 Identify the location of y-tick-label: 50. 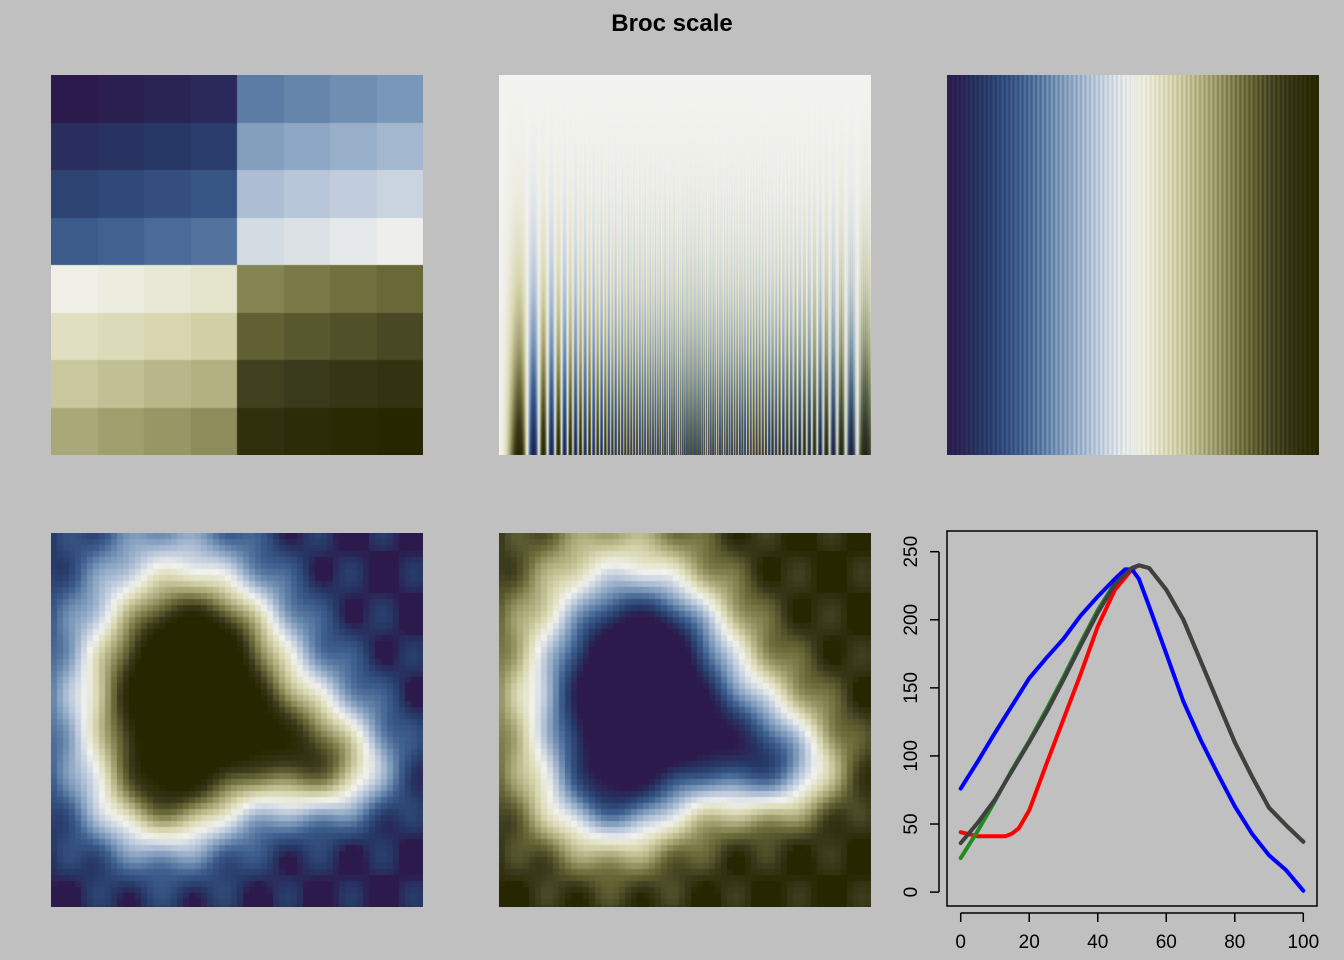
(911, 823).